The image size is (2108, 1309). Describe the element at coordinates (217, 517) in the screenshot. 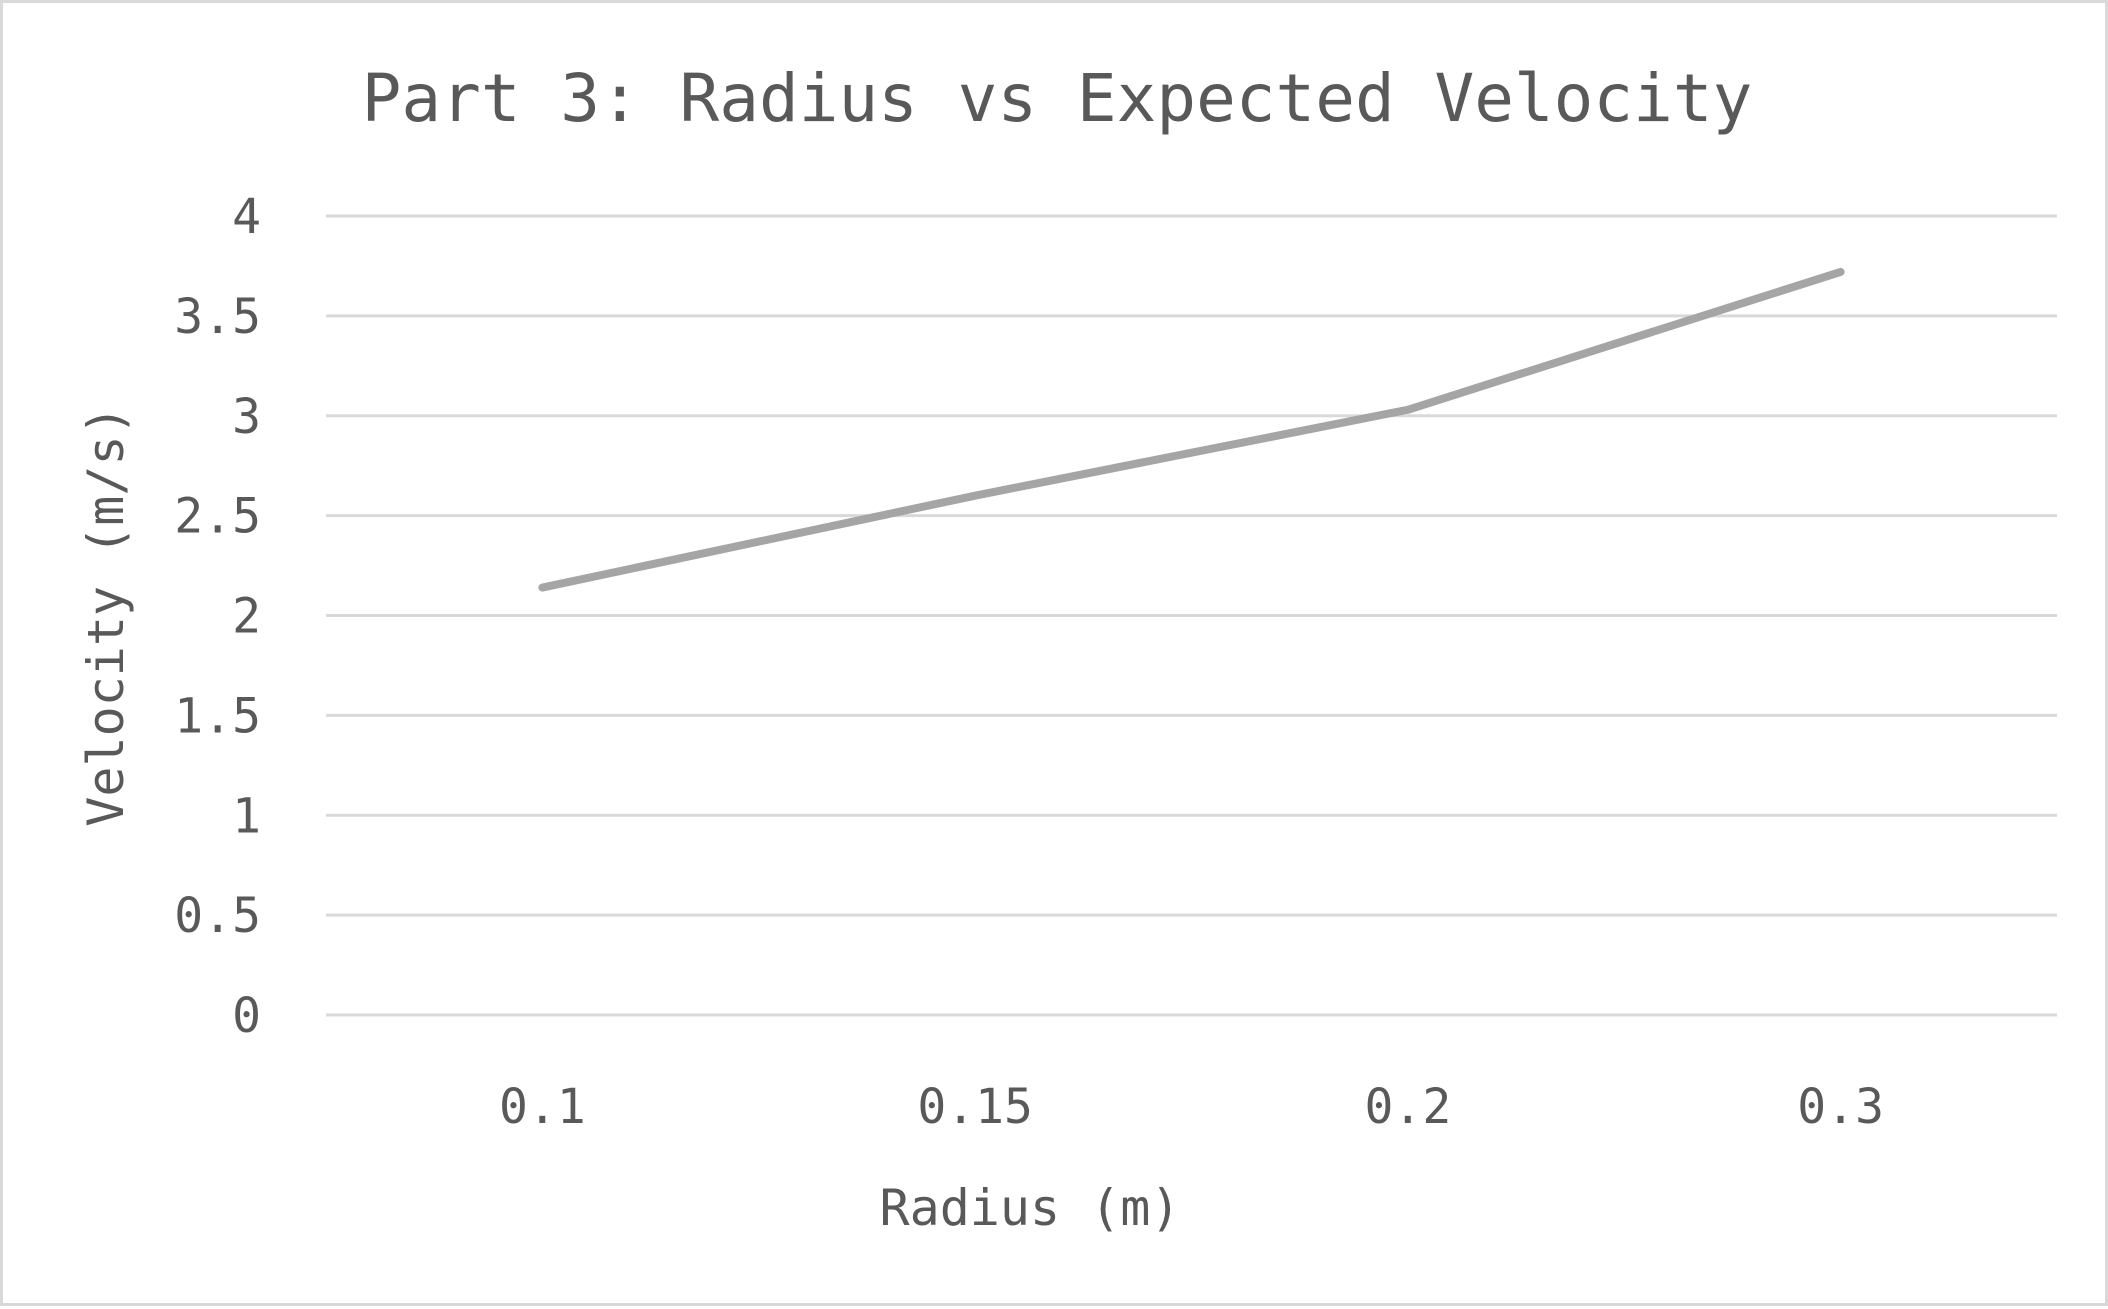

I see `y-tick-label: 2.5` at that location.